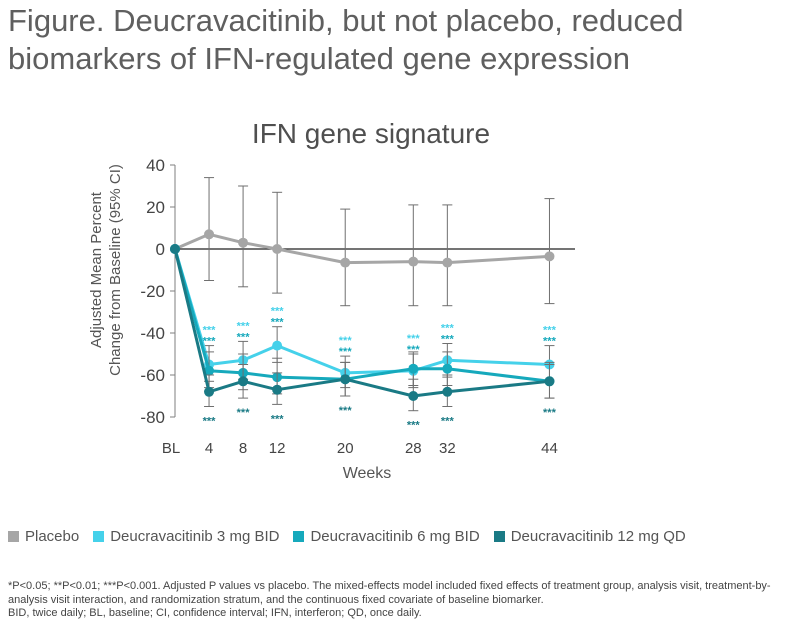 The width and height of the screenshot is (800, 625). What do you see at coordinates (277, 448) in the screenshot?
I see `x-tick-label: 12` at bounding box center [277, 448].